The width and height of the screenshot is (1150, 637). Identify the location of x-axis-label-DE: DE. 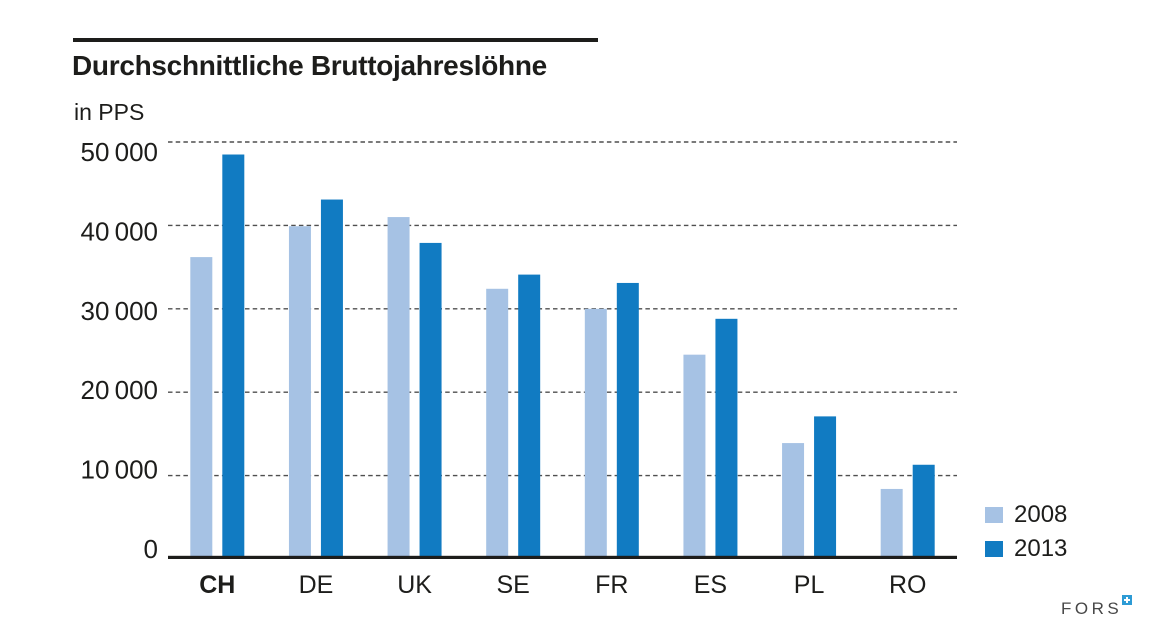
(316, 585).